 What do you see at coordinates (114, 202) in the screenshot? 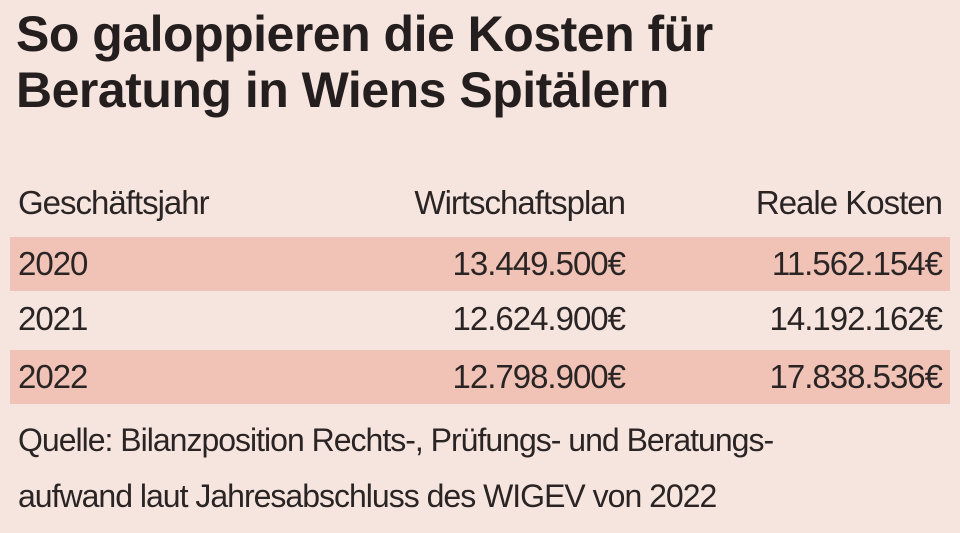
I see `column-header: Geschäftsjahr` at bounding box center [114, 202].